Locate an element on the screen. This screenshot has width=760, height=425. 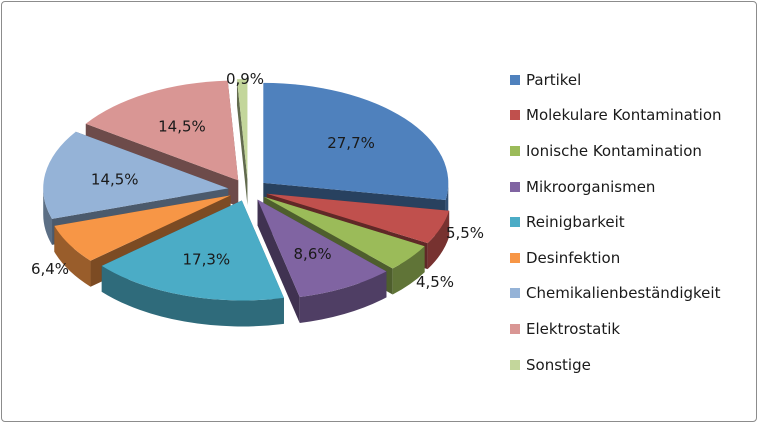
pie-slice-sonstige is located at coordinates (242, 142).